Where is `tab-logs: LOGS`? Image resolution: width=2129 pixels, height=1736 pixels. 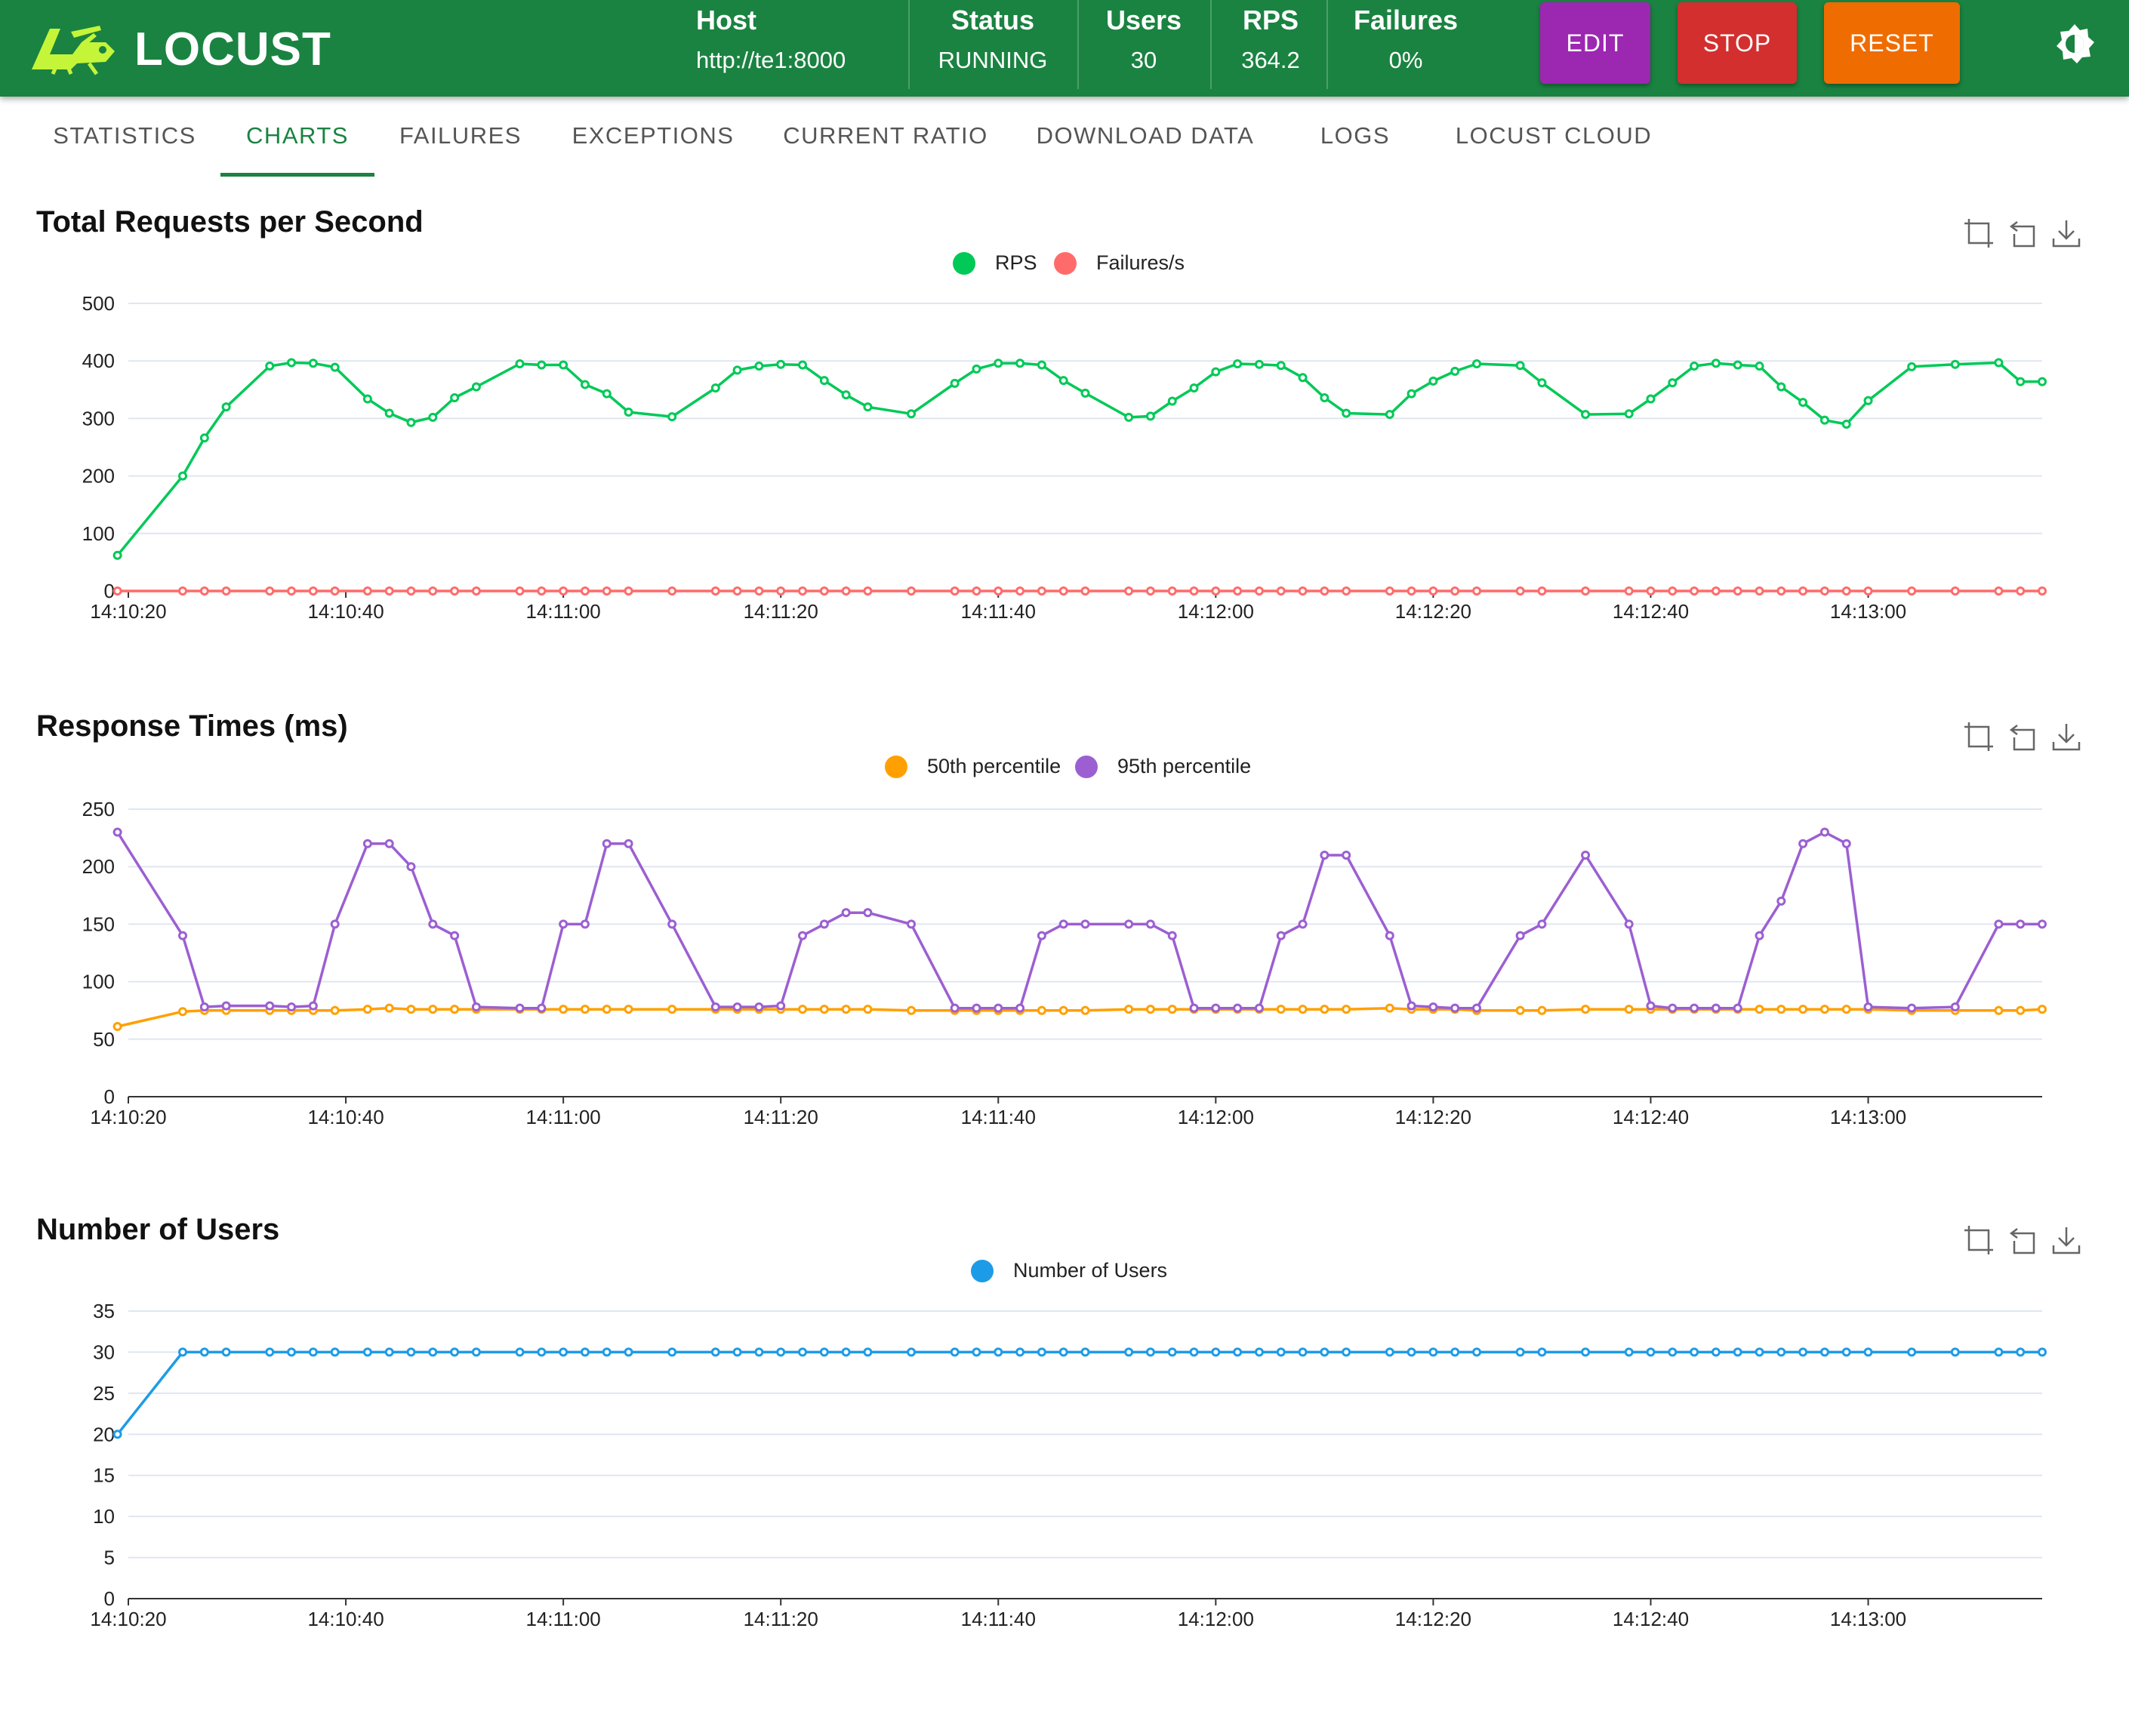 tab-logs: LOGS is located at coordinates (1355, 136).